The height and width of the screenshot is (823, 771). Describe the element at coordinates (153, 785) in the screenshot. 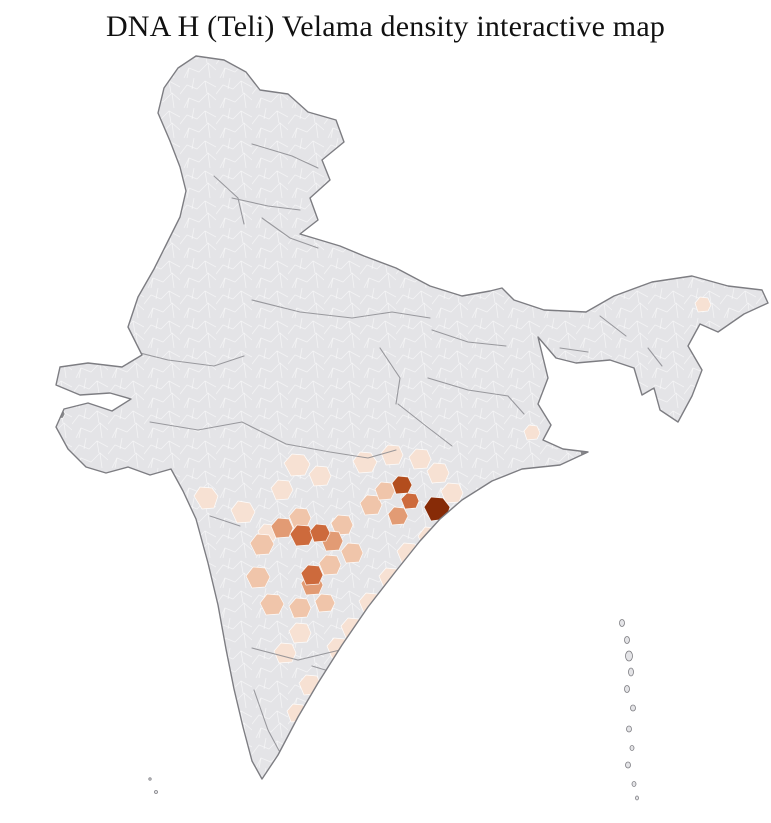

I see `lakshadweep-islands` at that location.